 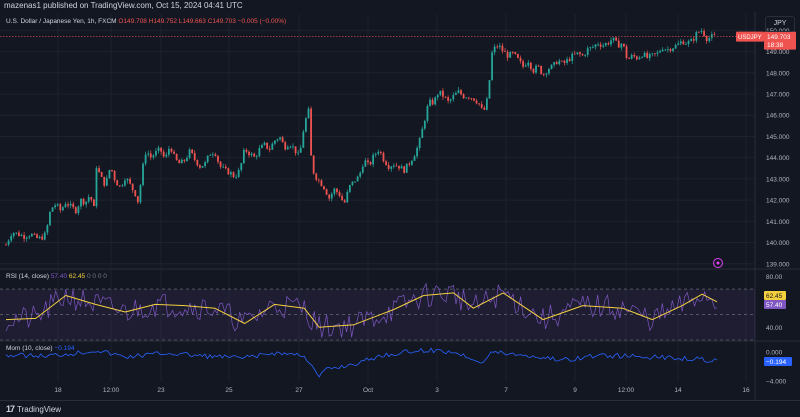 I want to click on currency-button: JPY, so click(x=780, y=24).